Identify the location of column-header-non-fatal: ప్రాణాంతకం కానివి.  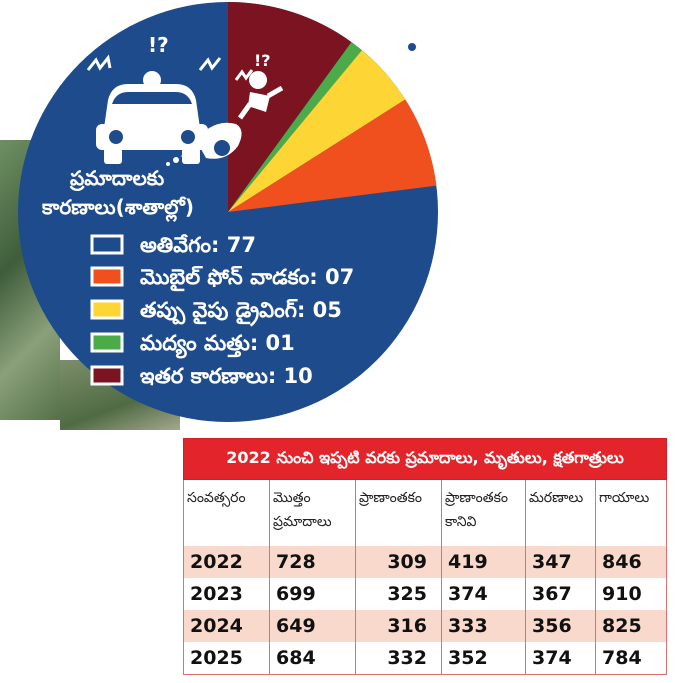
(483, 512).